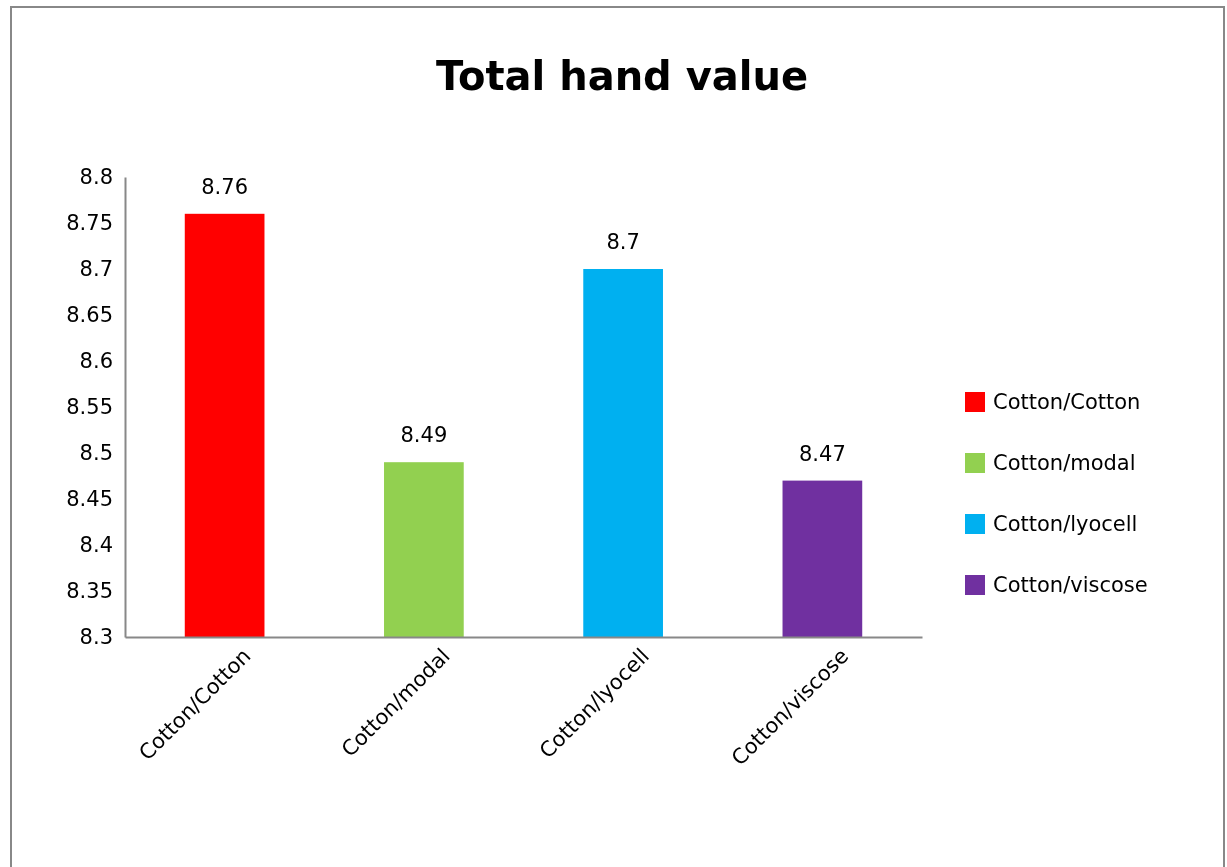 Image resolution: width=1227 pixels, height=867 pixels. What do you see at coordinates (225, 186) in the screenshot?
I see `data-label: 8.76` at bounding box center [225, 186].